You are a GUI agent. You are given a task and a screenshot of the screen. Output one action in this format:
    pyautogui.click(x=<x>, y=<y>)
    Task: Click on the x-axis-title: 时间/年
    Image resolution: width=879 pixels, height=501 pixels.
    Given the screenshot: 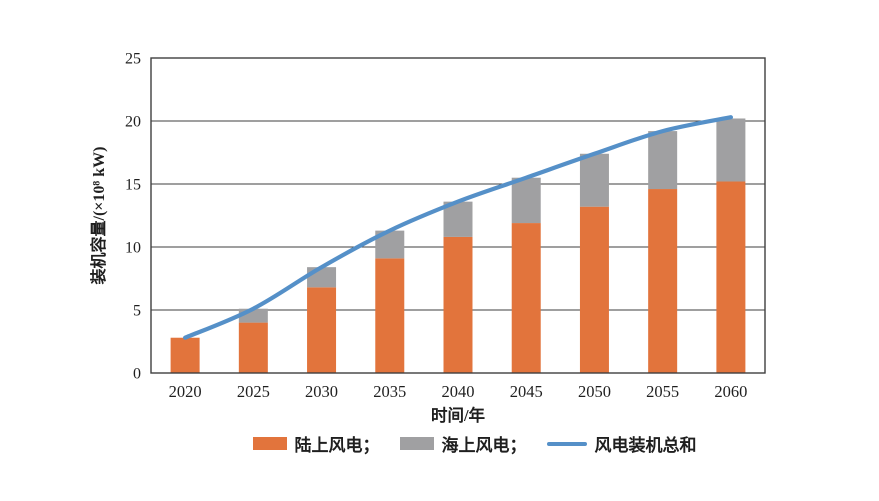 What is the action you would take?
    pyautogui.click(x=458, y=415)
    